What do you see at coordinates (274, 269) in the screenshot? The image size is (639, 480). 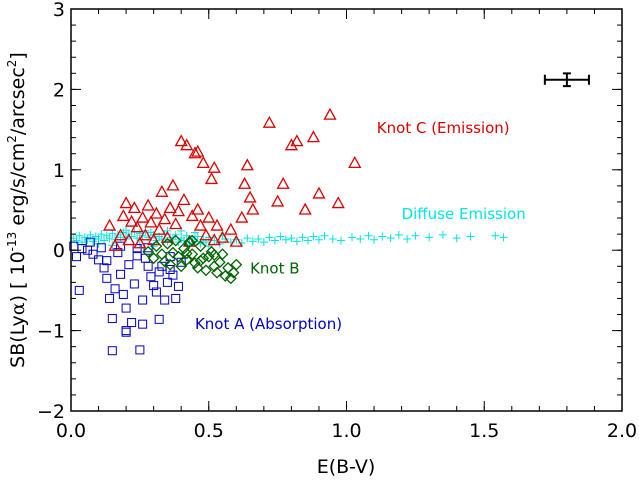 I see `annotation-label: Knot B` at bounding box center [274, 269].